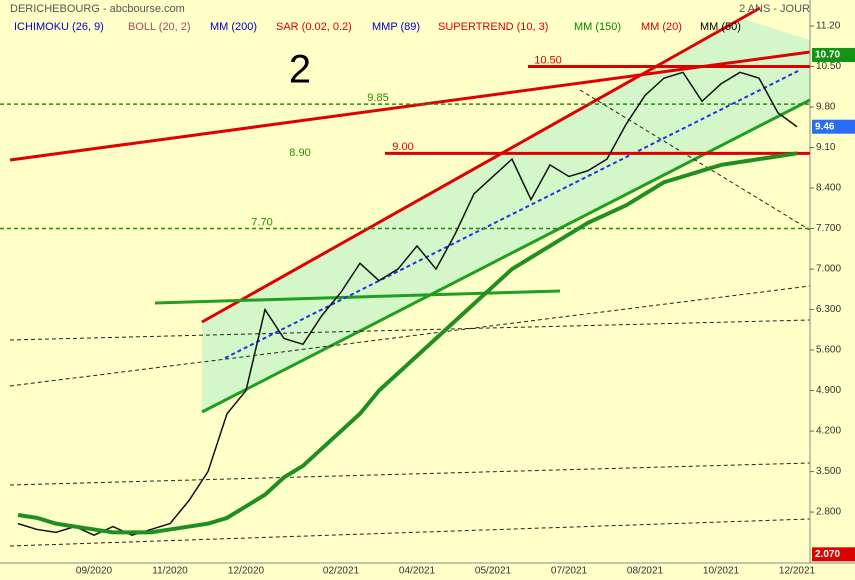  I want to click on y-tick-label: 3.500, so click(828, 471).